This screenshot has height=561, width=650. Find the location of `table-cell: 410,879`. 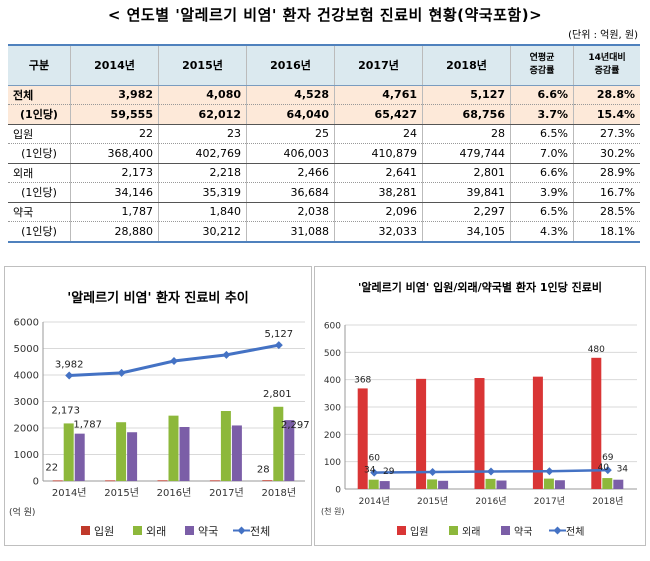

table-cell: 410,879 is located at coordinates (378, 153).